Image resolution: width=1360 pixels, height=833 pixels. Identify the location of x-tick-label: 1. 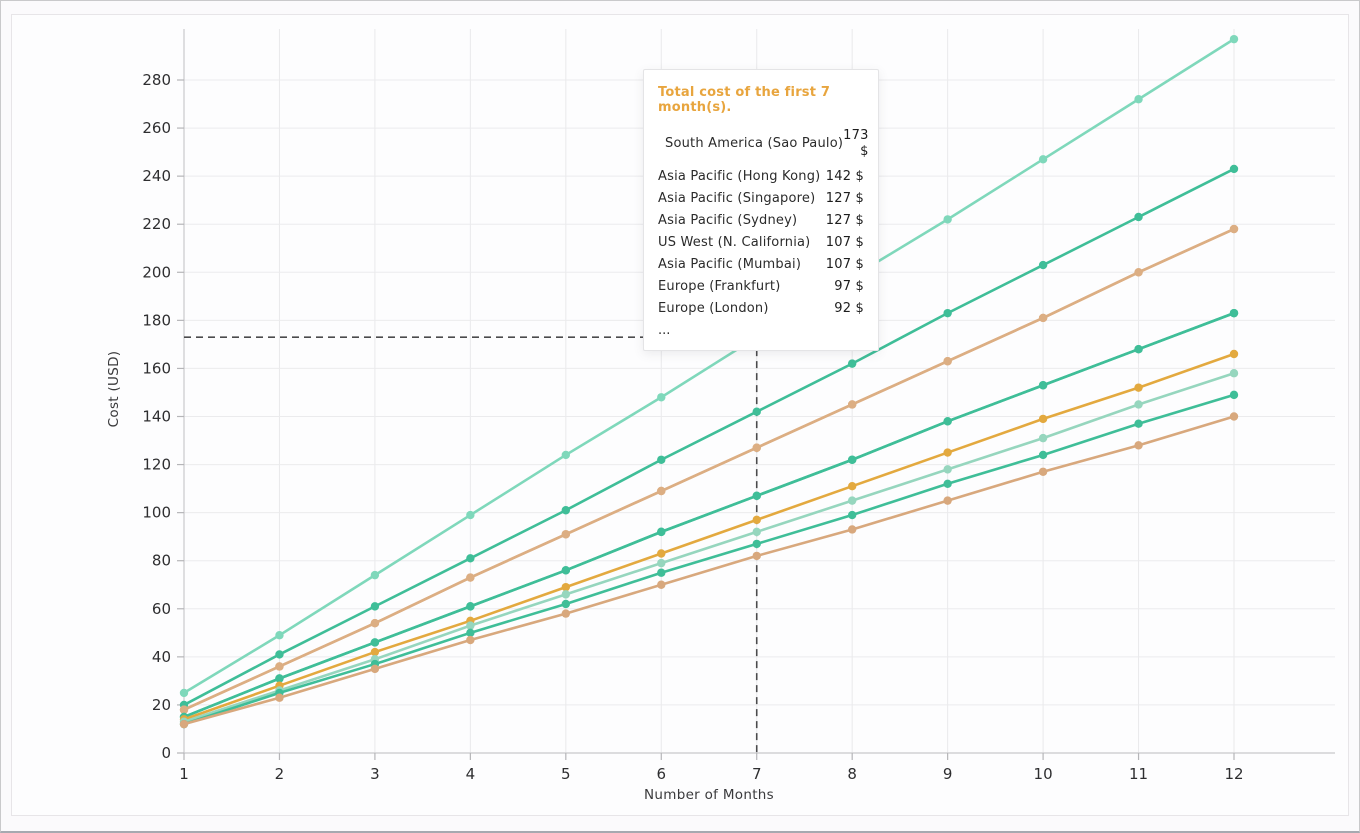
(184, 774).